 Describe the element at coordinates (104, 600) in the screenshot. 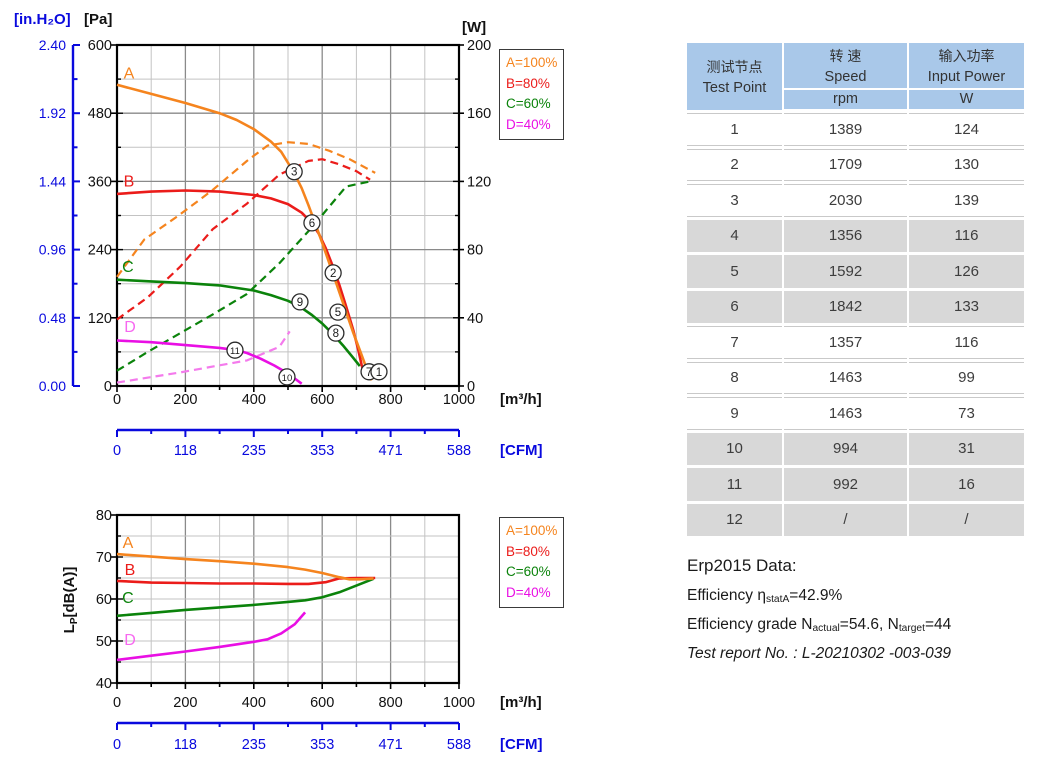

I see `db-tick-label: 60` at that location.